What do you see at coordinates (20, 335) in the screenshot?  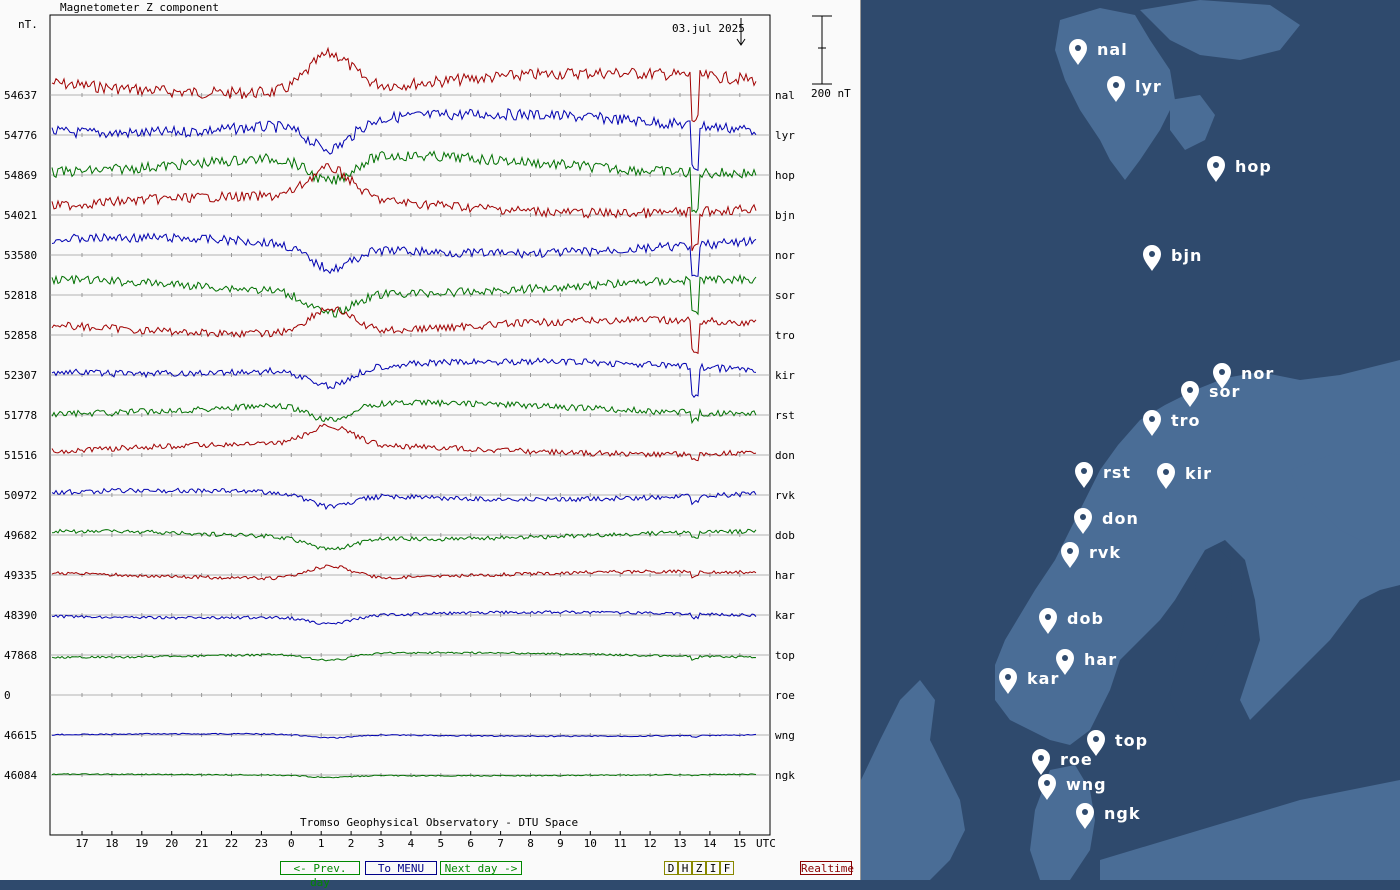 I see `baseline-value-label: 52858` at bounding box center [20, 335].